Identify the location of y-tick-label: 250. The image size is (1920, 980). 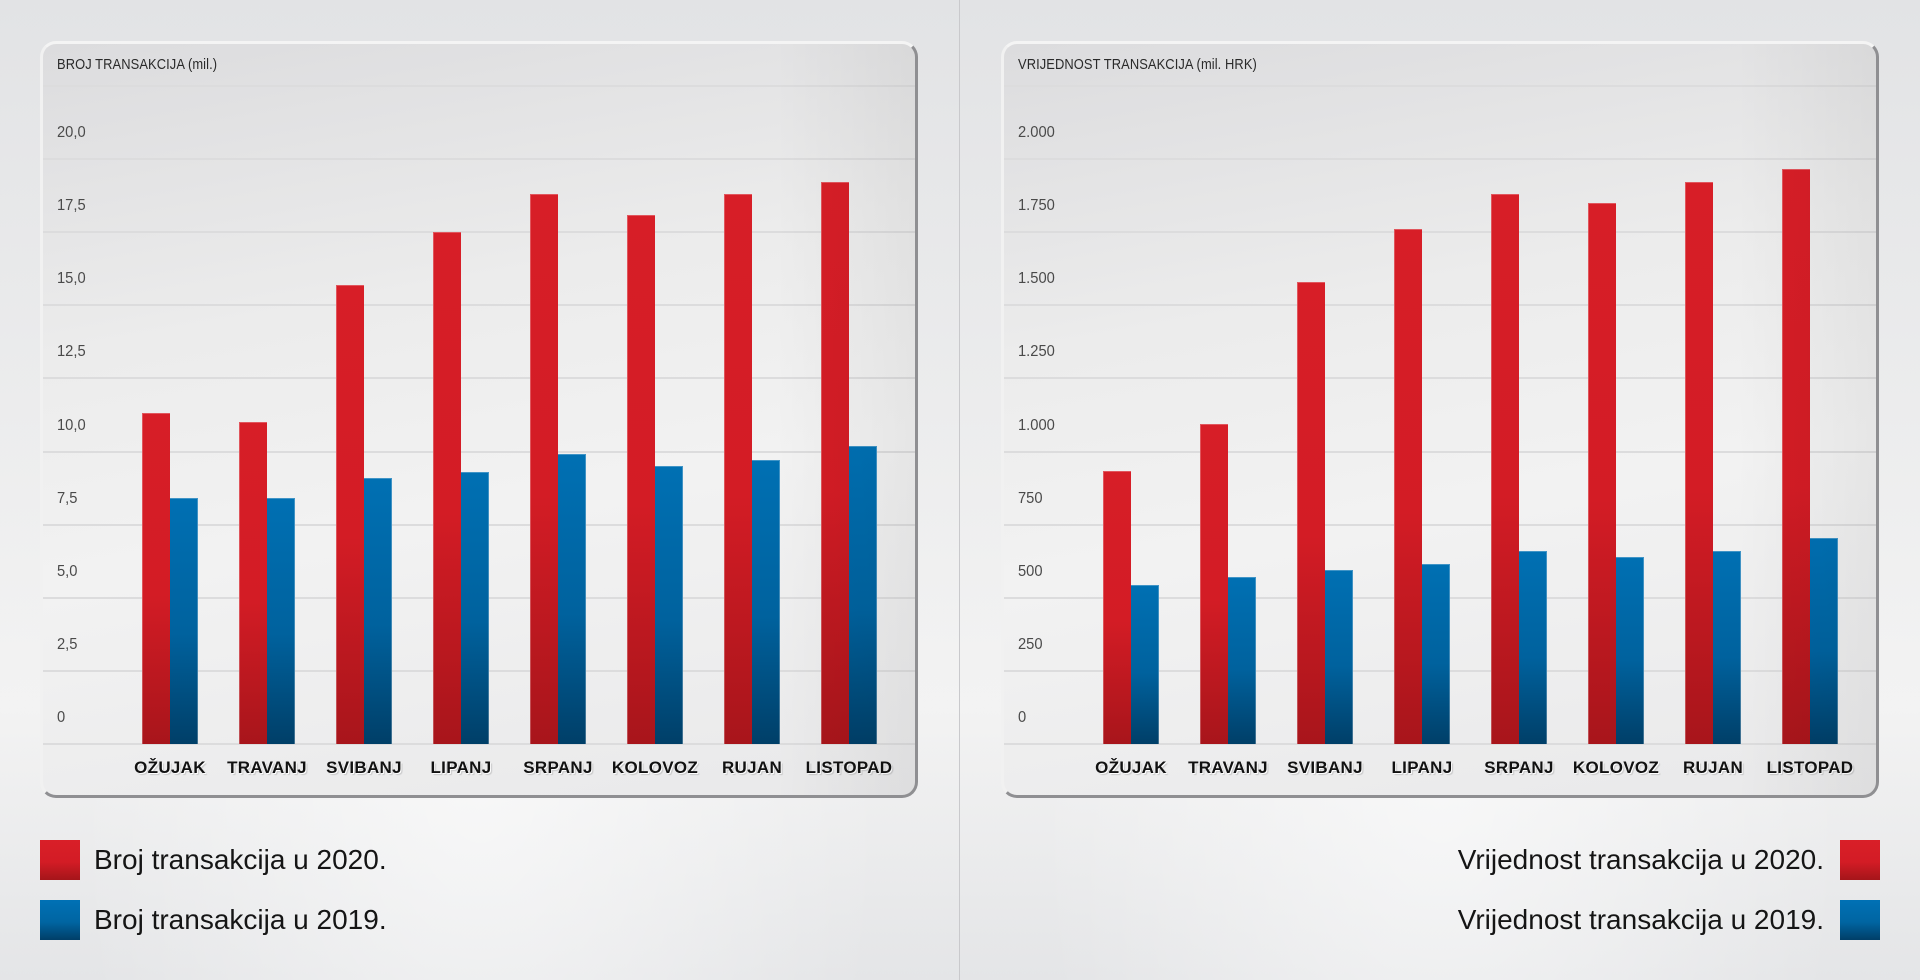
(1030, 644).